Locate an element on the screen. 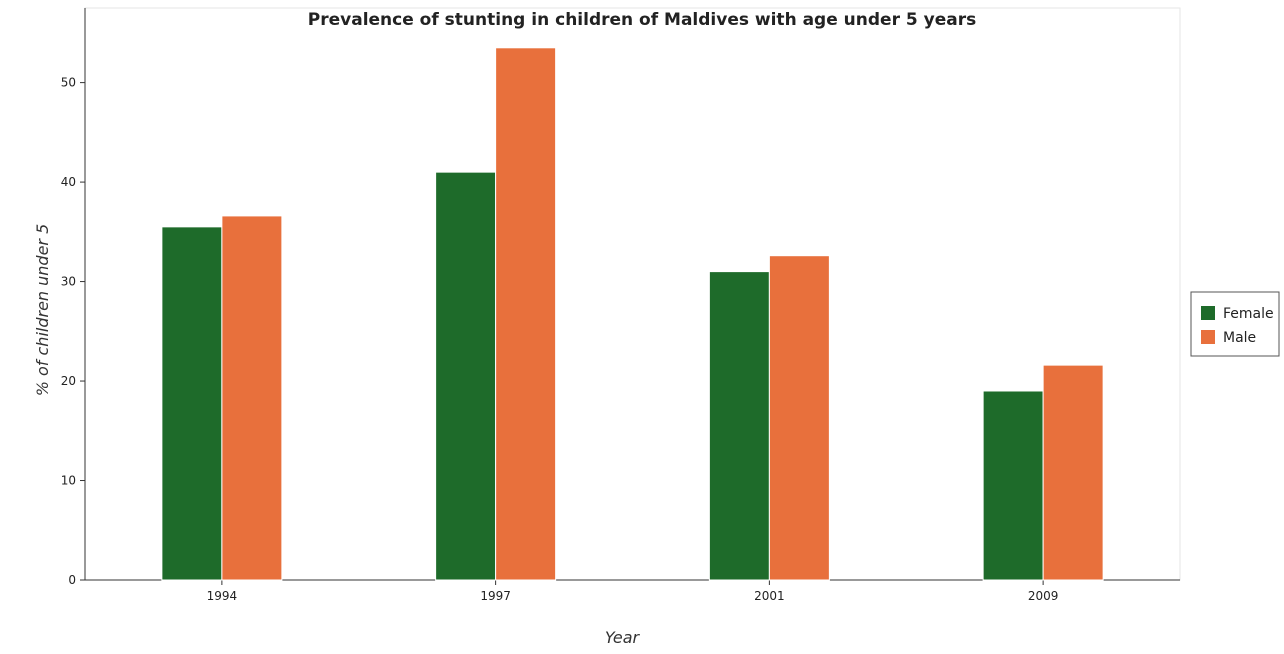 Image resolution: width=1284 pixels, height=654 pixels. x-tick-label: 1997 is located at coordinates (495, 596).